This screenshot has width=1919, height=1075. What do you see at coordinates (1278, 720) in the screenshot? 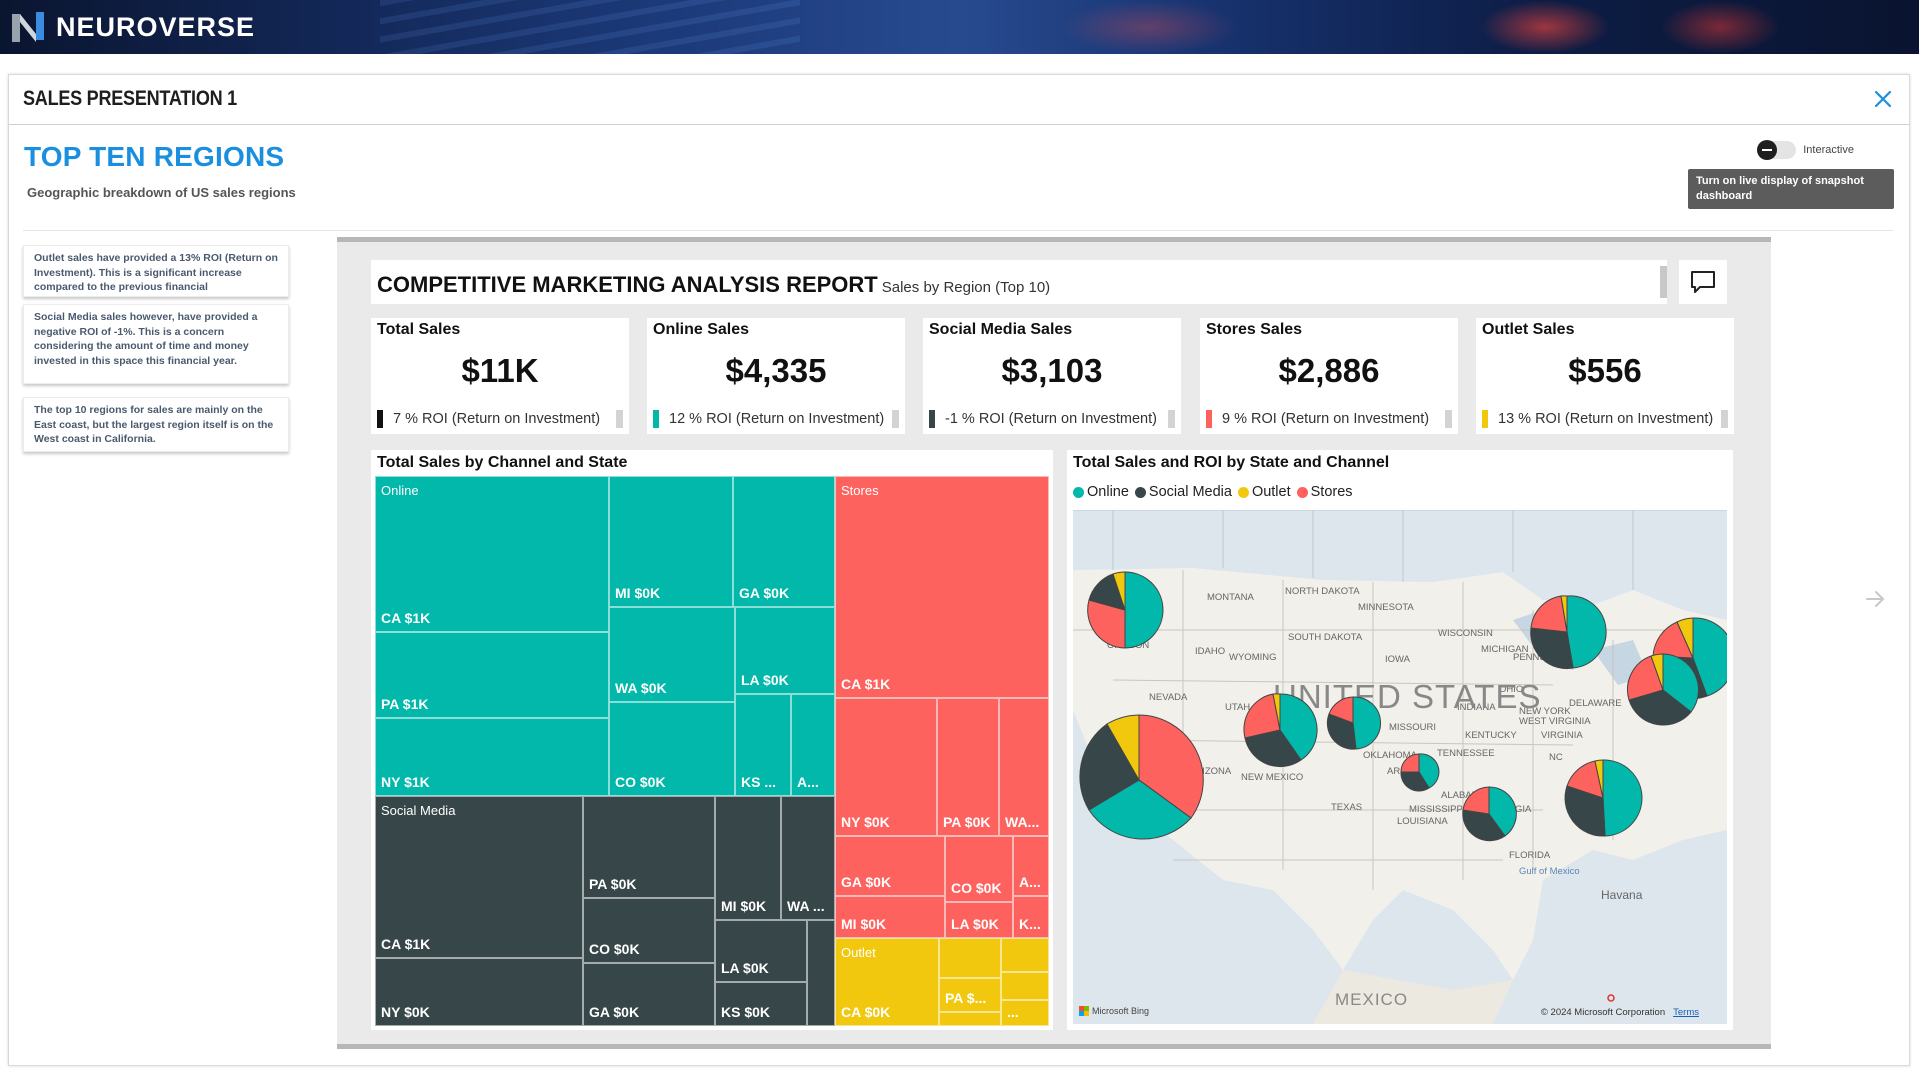
I see `map-label: COLORADO` at bounding box center [1278, 720].